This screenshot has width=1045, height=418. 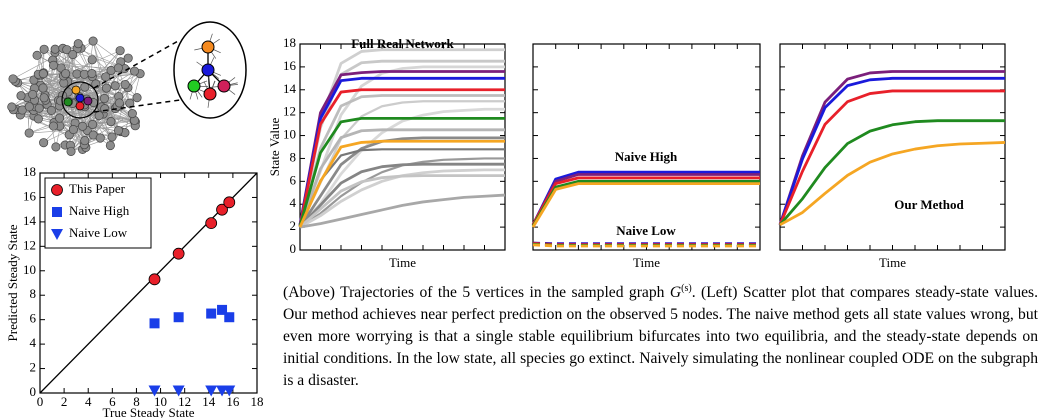 I want to click on plot-frame, so click(x=646, y=147).